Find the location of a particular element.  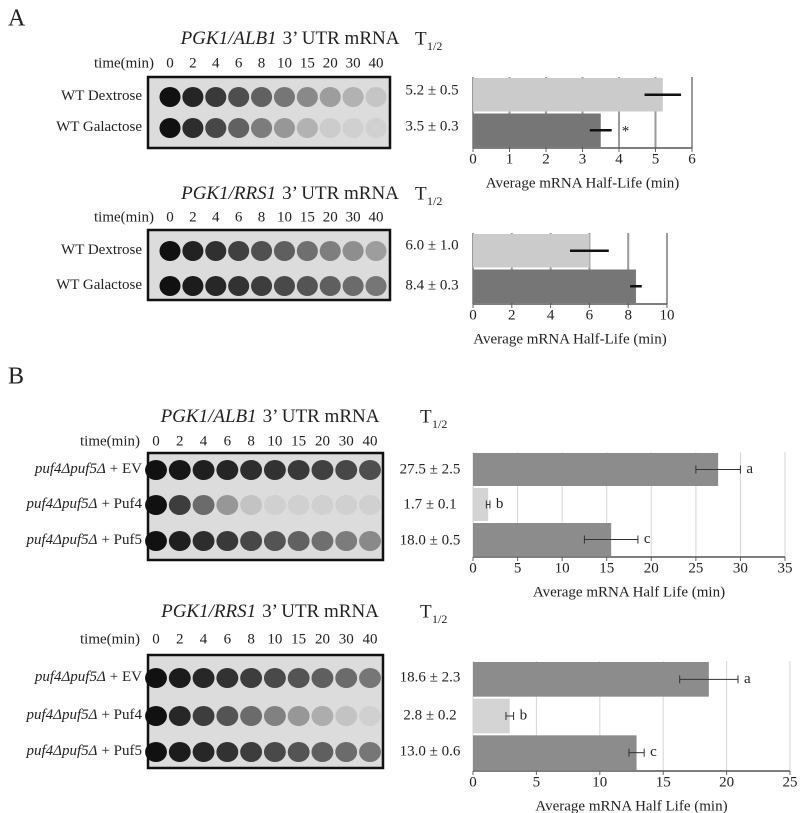

panel-label: A is located at coordinates (17, 19).